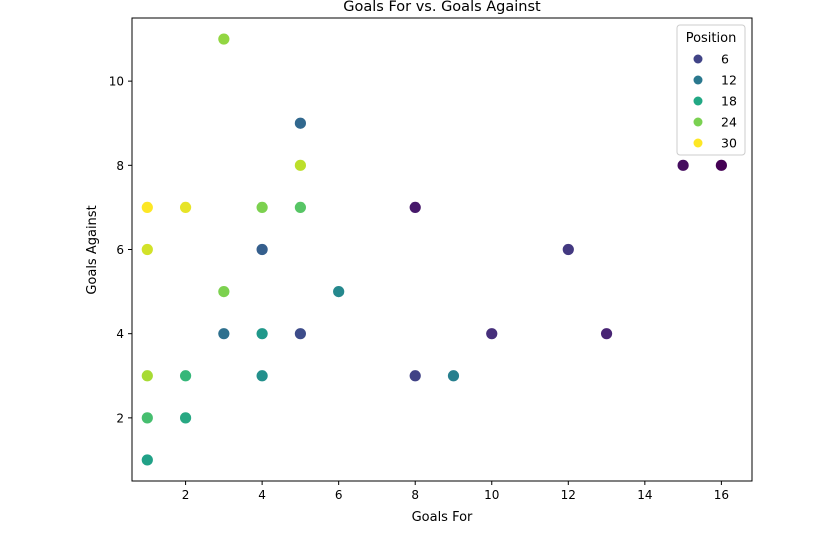  What do you see at coordinates (721, 495) in the screenshot?
I see `x-tick-label: 16` at bounding box center [721, 495].